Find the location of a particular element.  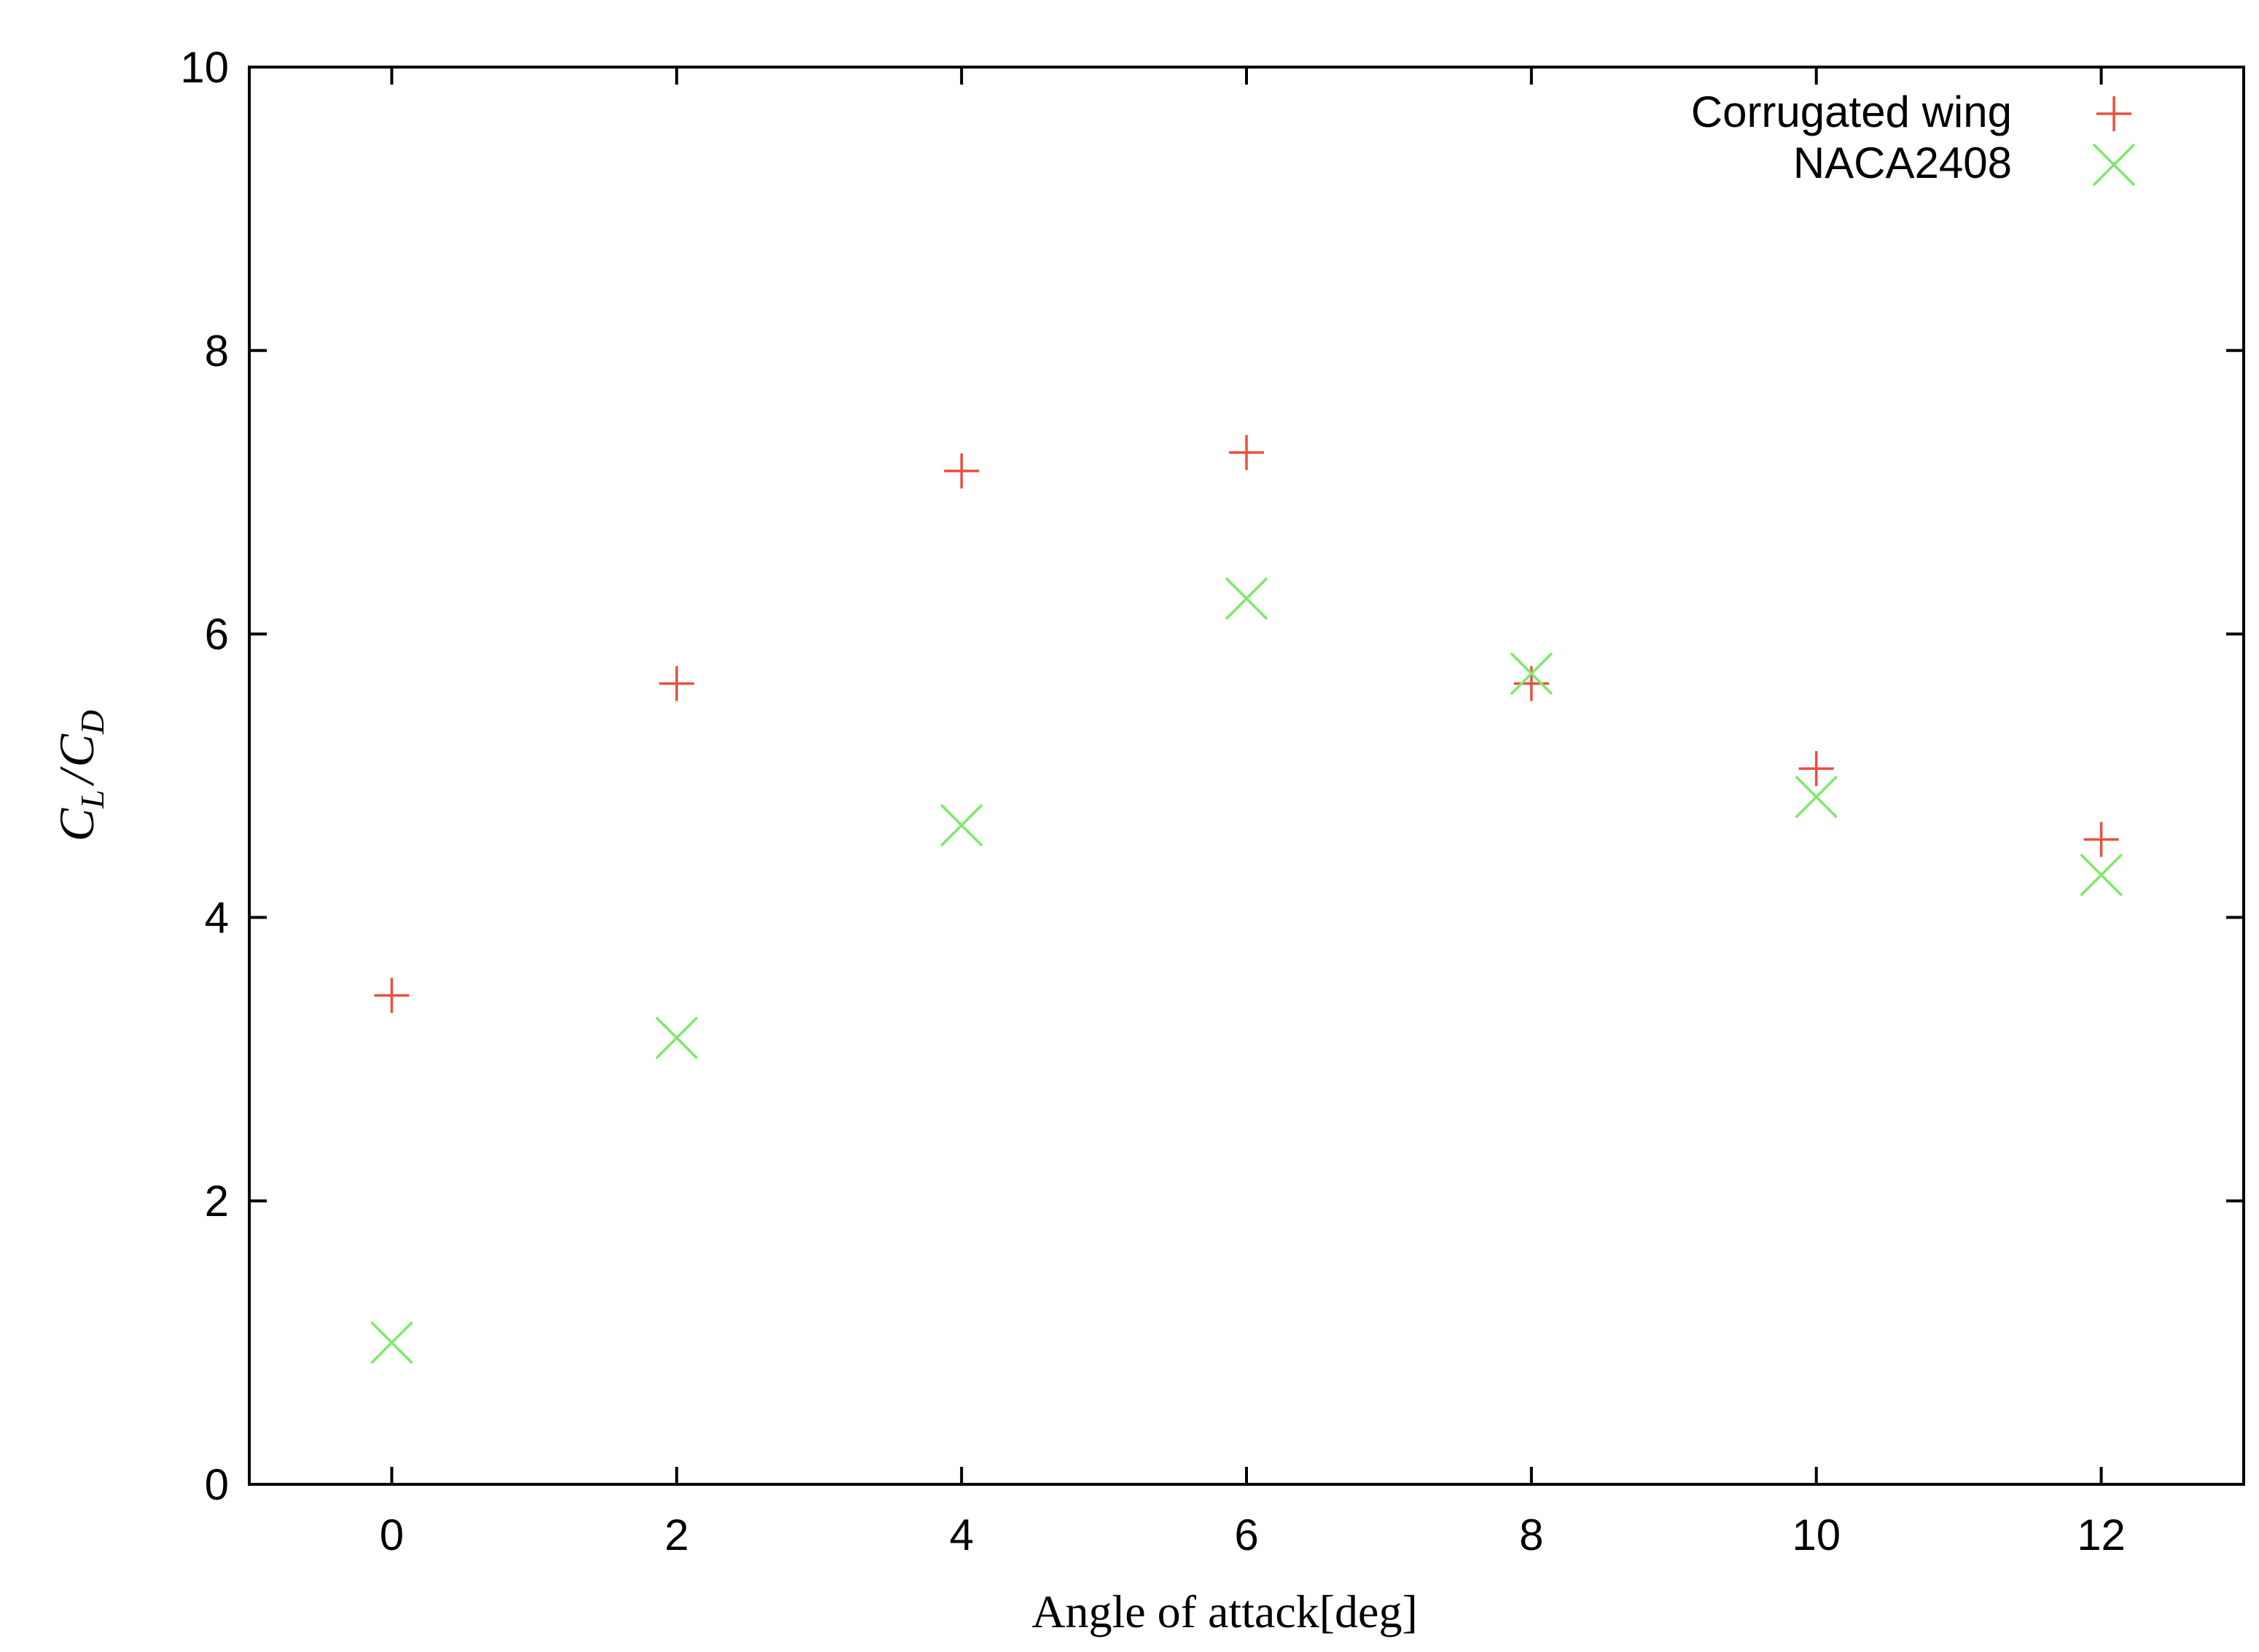

legend-symbol-naca2408 is located at coordinates (2114, 165).